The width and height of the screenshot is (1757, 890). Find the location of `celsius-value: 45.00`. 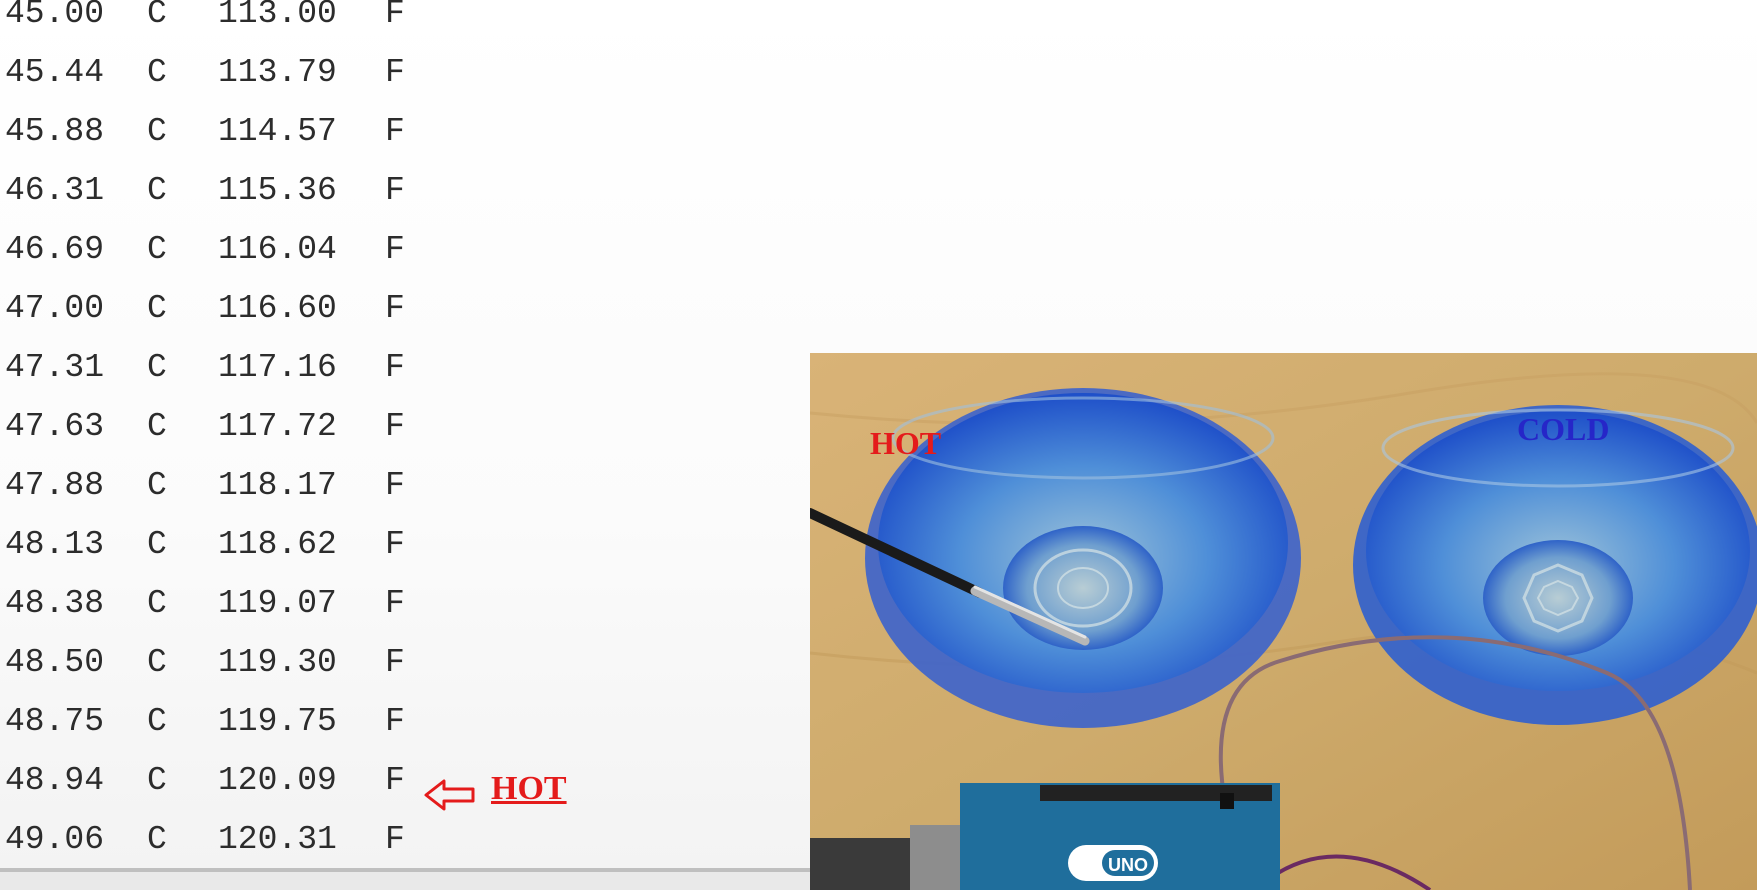

celsius-value: 45.00 is located at coordinates (55, 16).